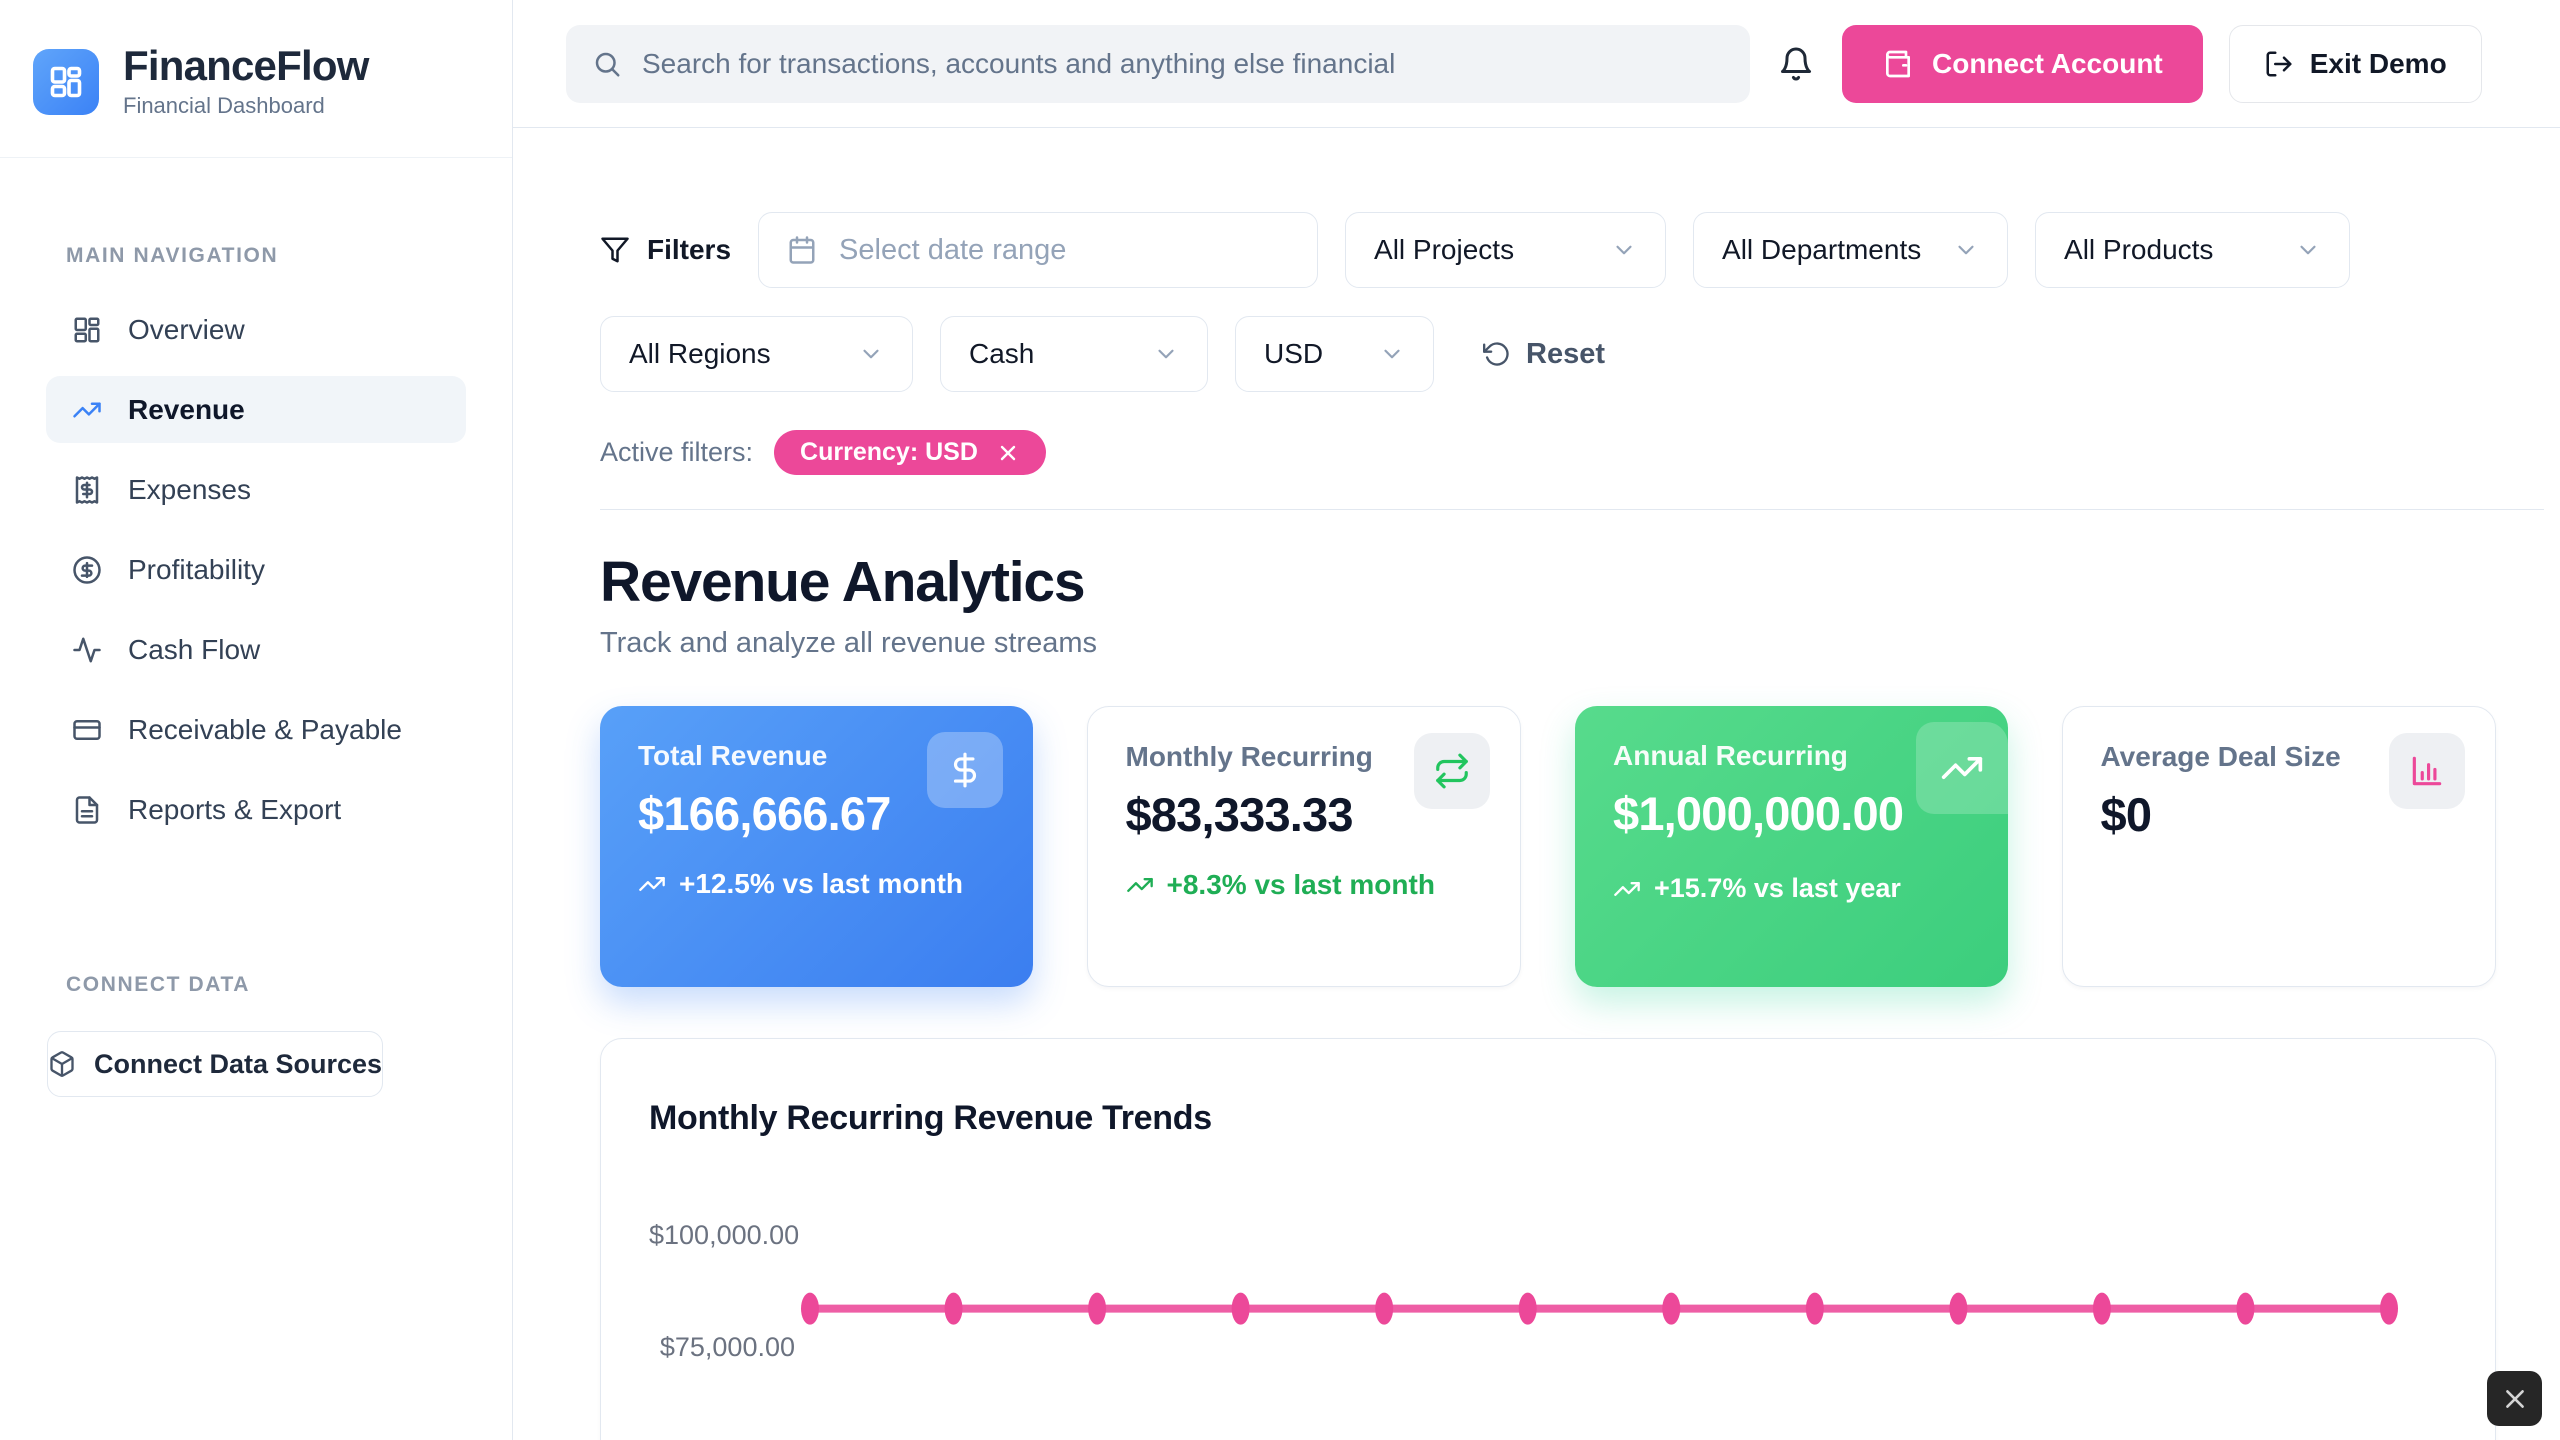  I want to click on sidebar-item-reports-export: Reports & Export, so click(256, 809).